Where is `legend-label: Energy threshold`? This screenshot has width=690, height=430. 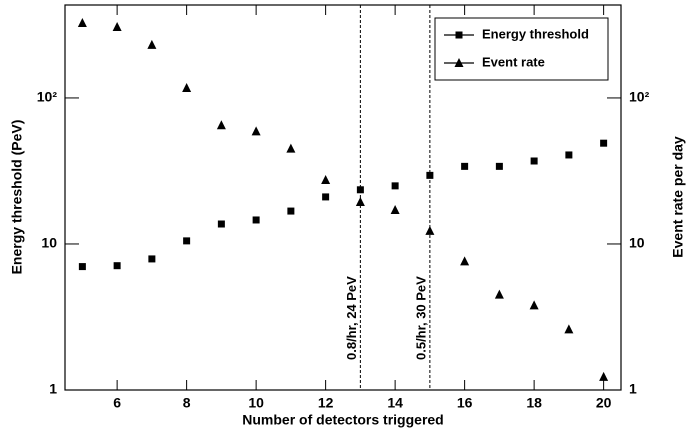
legend-label: Energy threshold is located at coordinates (535, 33).